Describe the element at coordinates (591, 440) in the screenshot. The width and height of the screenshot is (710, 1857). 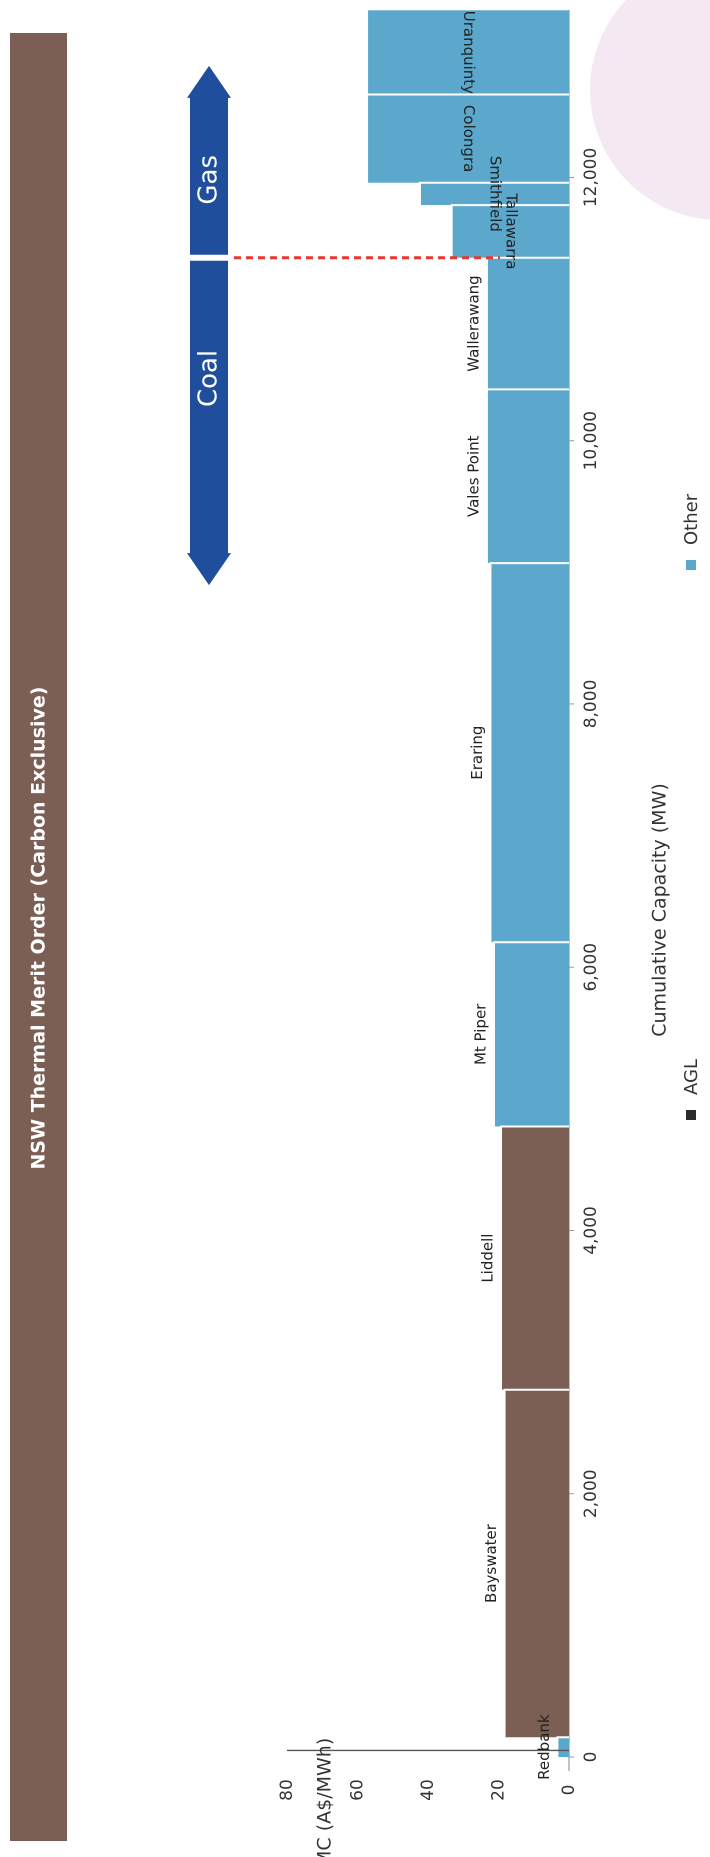
I see `x-tick-label-10000: 10,000` at that location.